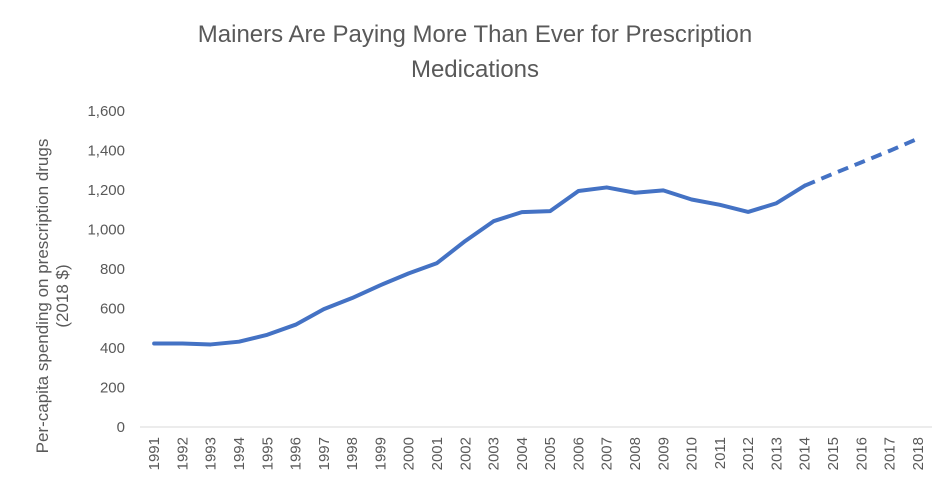 The width and height of the screenshot is (948, 492). What do you see at coordinates (776, 453) in the screenshot?
I see `x-tick-label: 2013` at bounding box center [776, 453].